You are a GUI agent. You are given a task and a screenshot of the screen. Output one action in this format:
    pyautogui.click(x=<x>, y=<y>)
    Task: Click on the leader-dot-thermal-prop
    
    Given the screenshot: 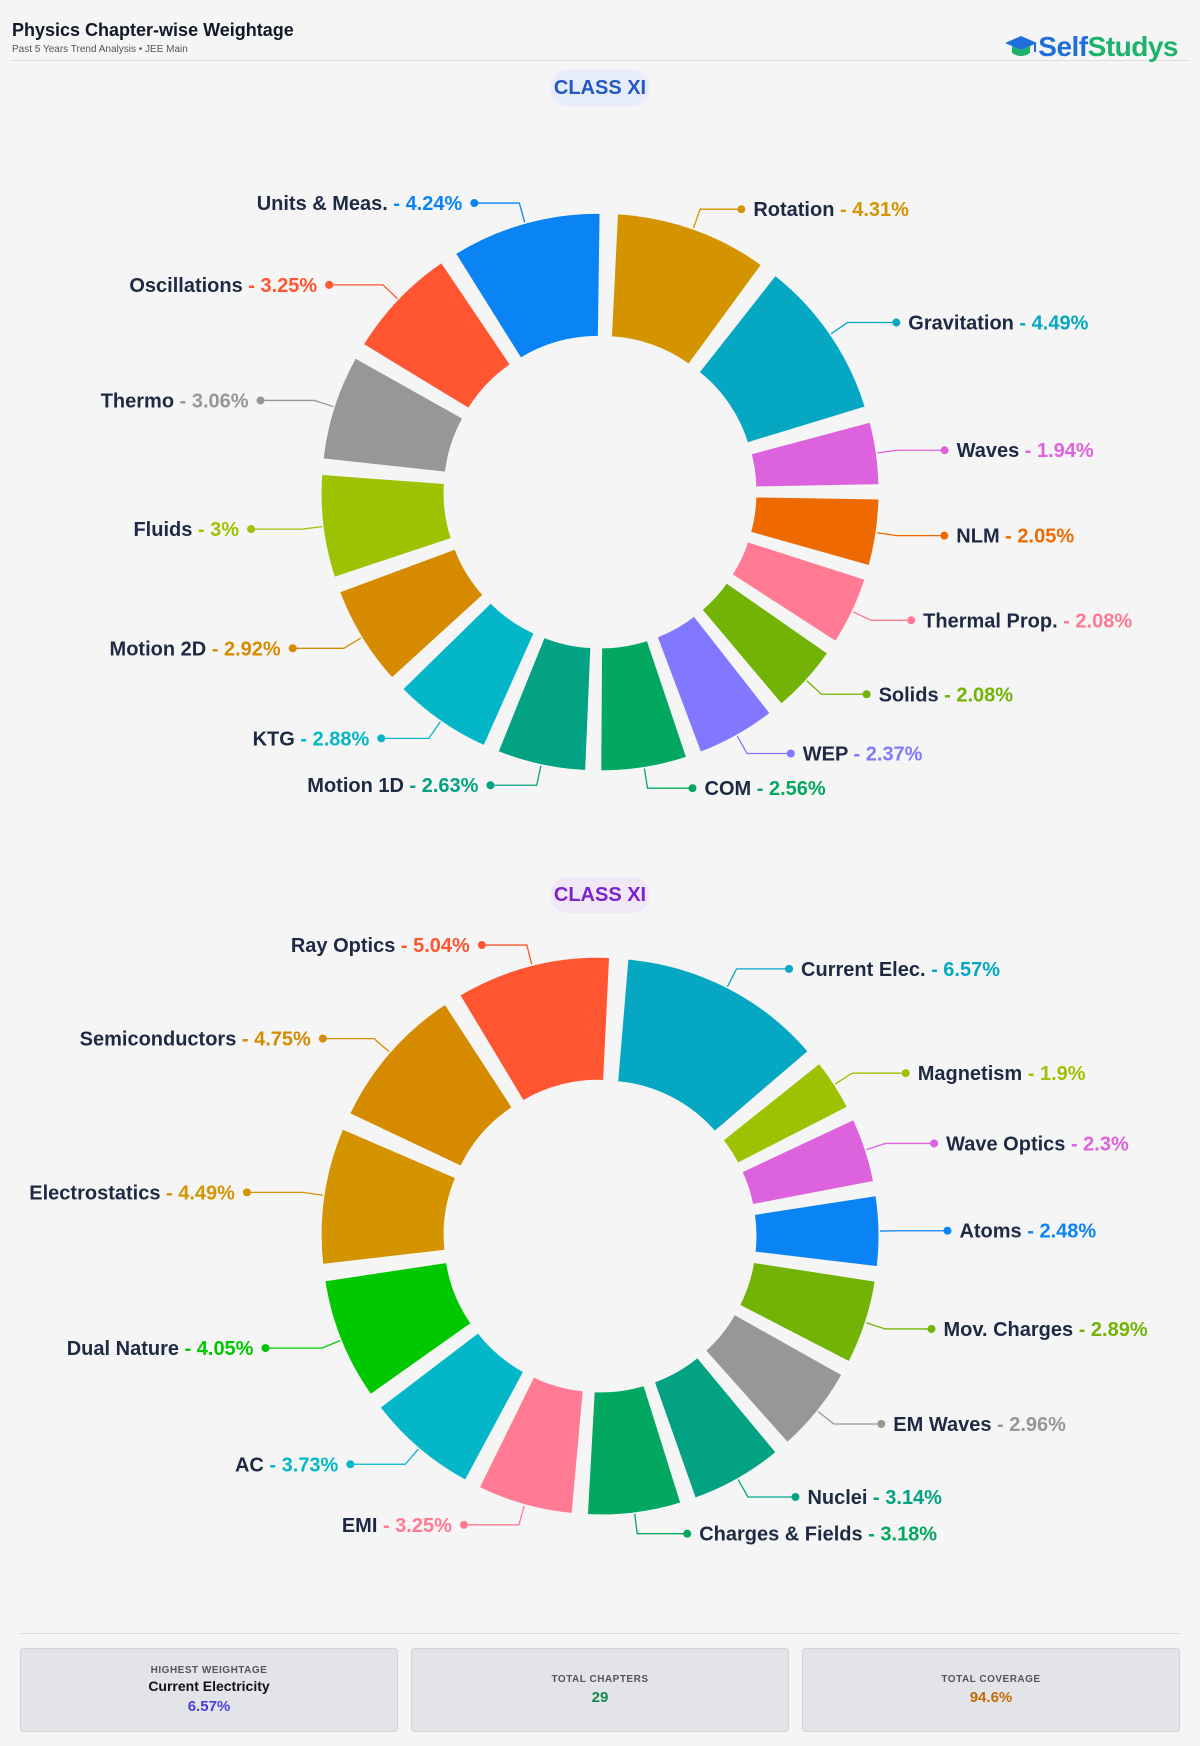 What is the action you would take?
    pyautogui.click(x=911, y=620)
    